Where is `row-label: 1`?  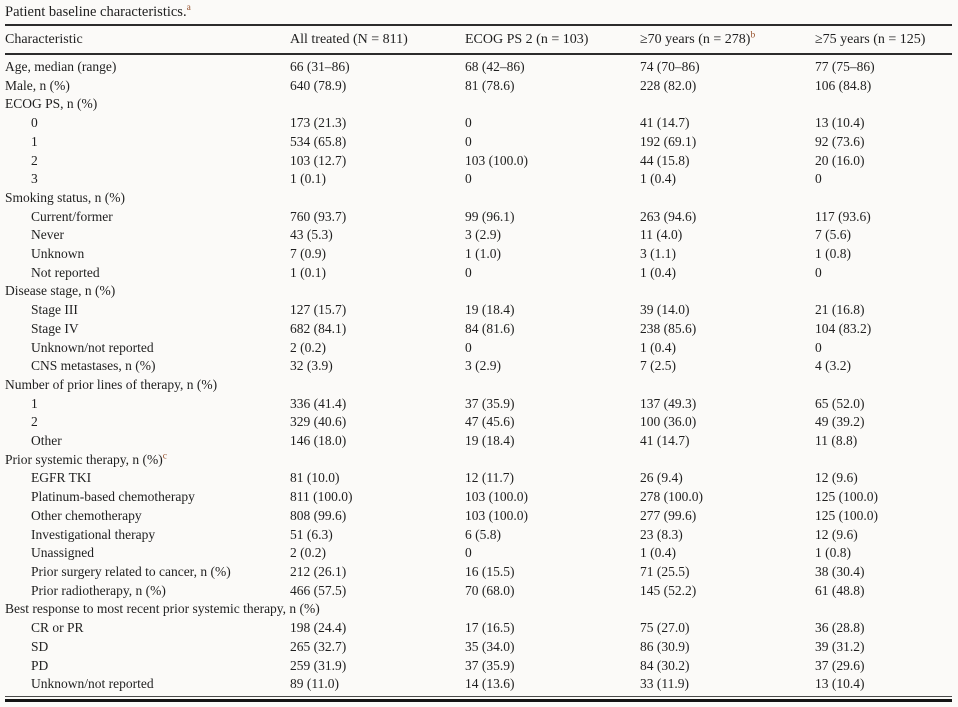 row-label: 1 is located at coordinates (147, 404).